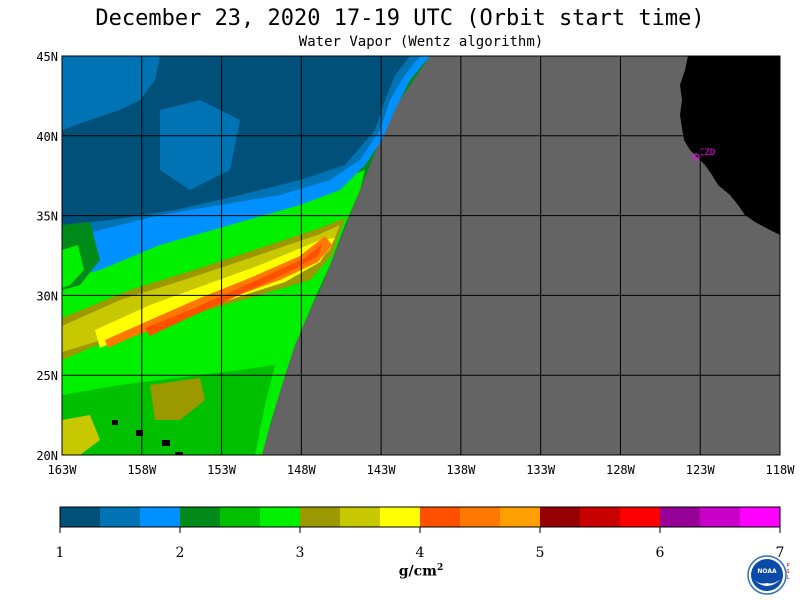  Describe the element at coordinates (421, 571) in the screenshot. I see `colorbar-unit: g/cm2` at that location.